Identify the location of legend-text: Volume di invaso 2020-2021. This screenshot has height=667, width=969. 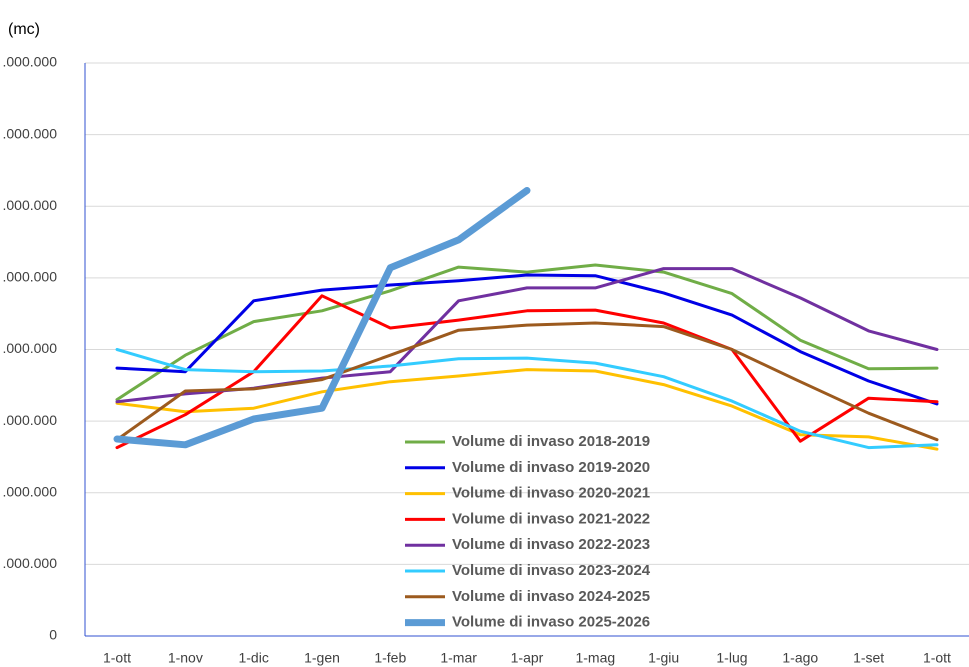
(551, 493).